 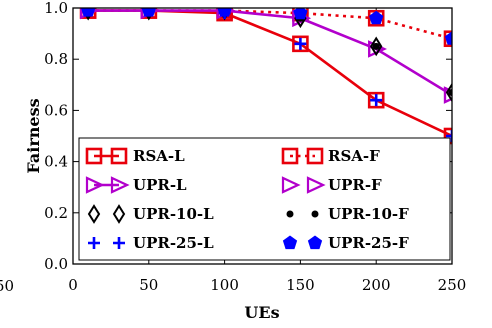 I want to click on legend-label: UPR-L, so click(x=160, y=185).